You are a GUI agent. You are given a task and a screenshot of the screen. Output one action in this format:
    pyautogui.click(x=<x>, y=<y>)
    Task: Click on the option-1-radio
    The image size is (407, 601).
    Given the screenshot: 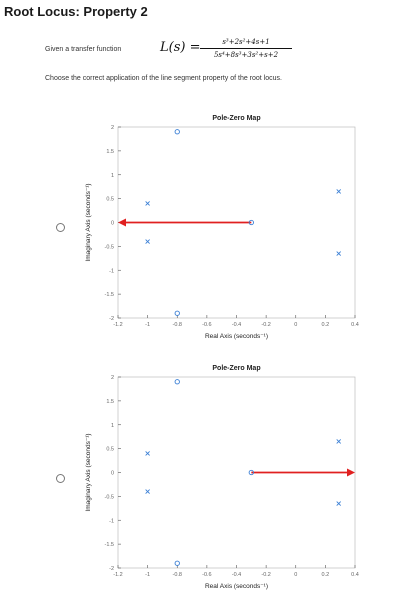 What is the action you would take?
    pyautogui.click(x=60, y=227)
    